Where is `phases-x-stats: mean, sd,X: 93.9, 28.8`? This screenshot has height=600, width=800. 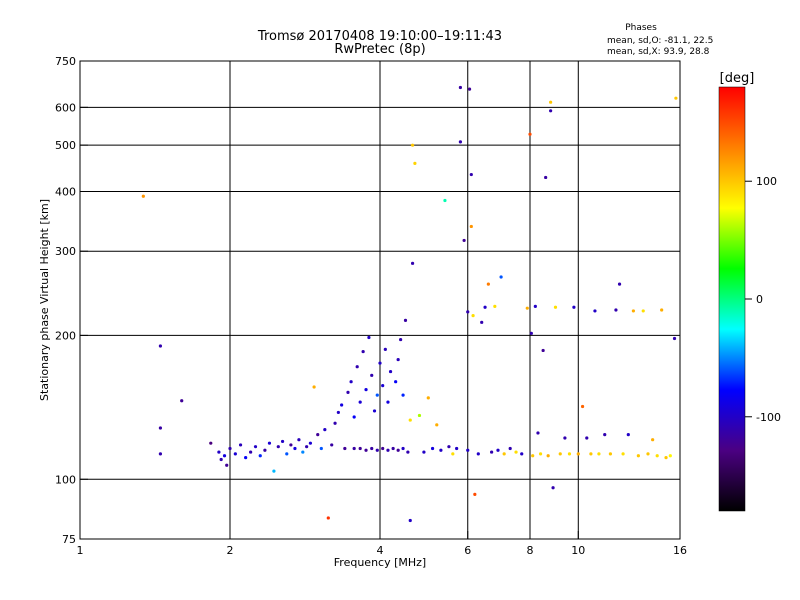 phases-x-stats: mean, sd,X: 93.9, 28.8 is located at coordinates (658, 52).